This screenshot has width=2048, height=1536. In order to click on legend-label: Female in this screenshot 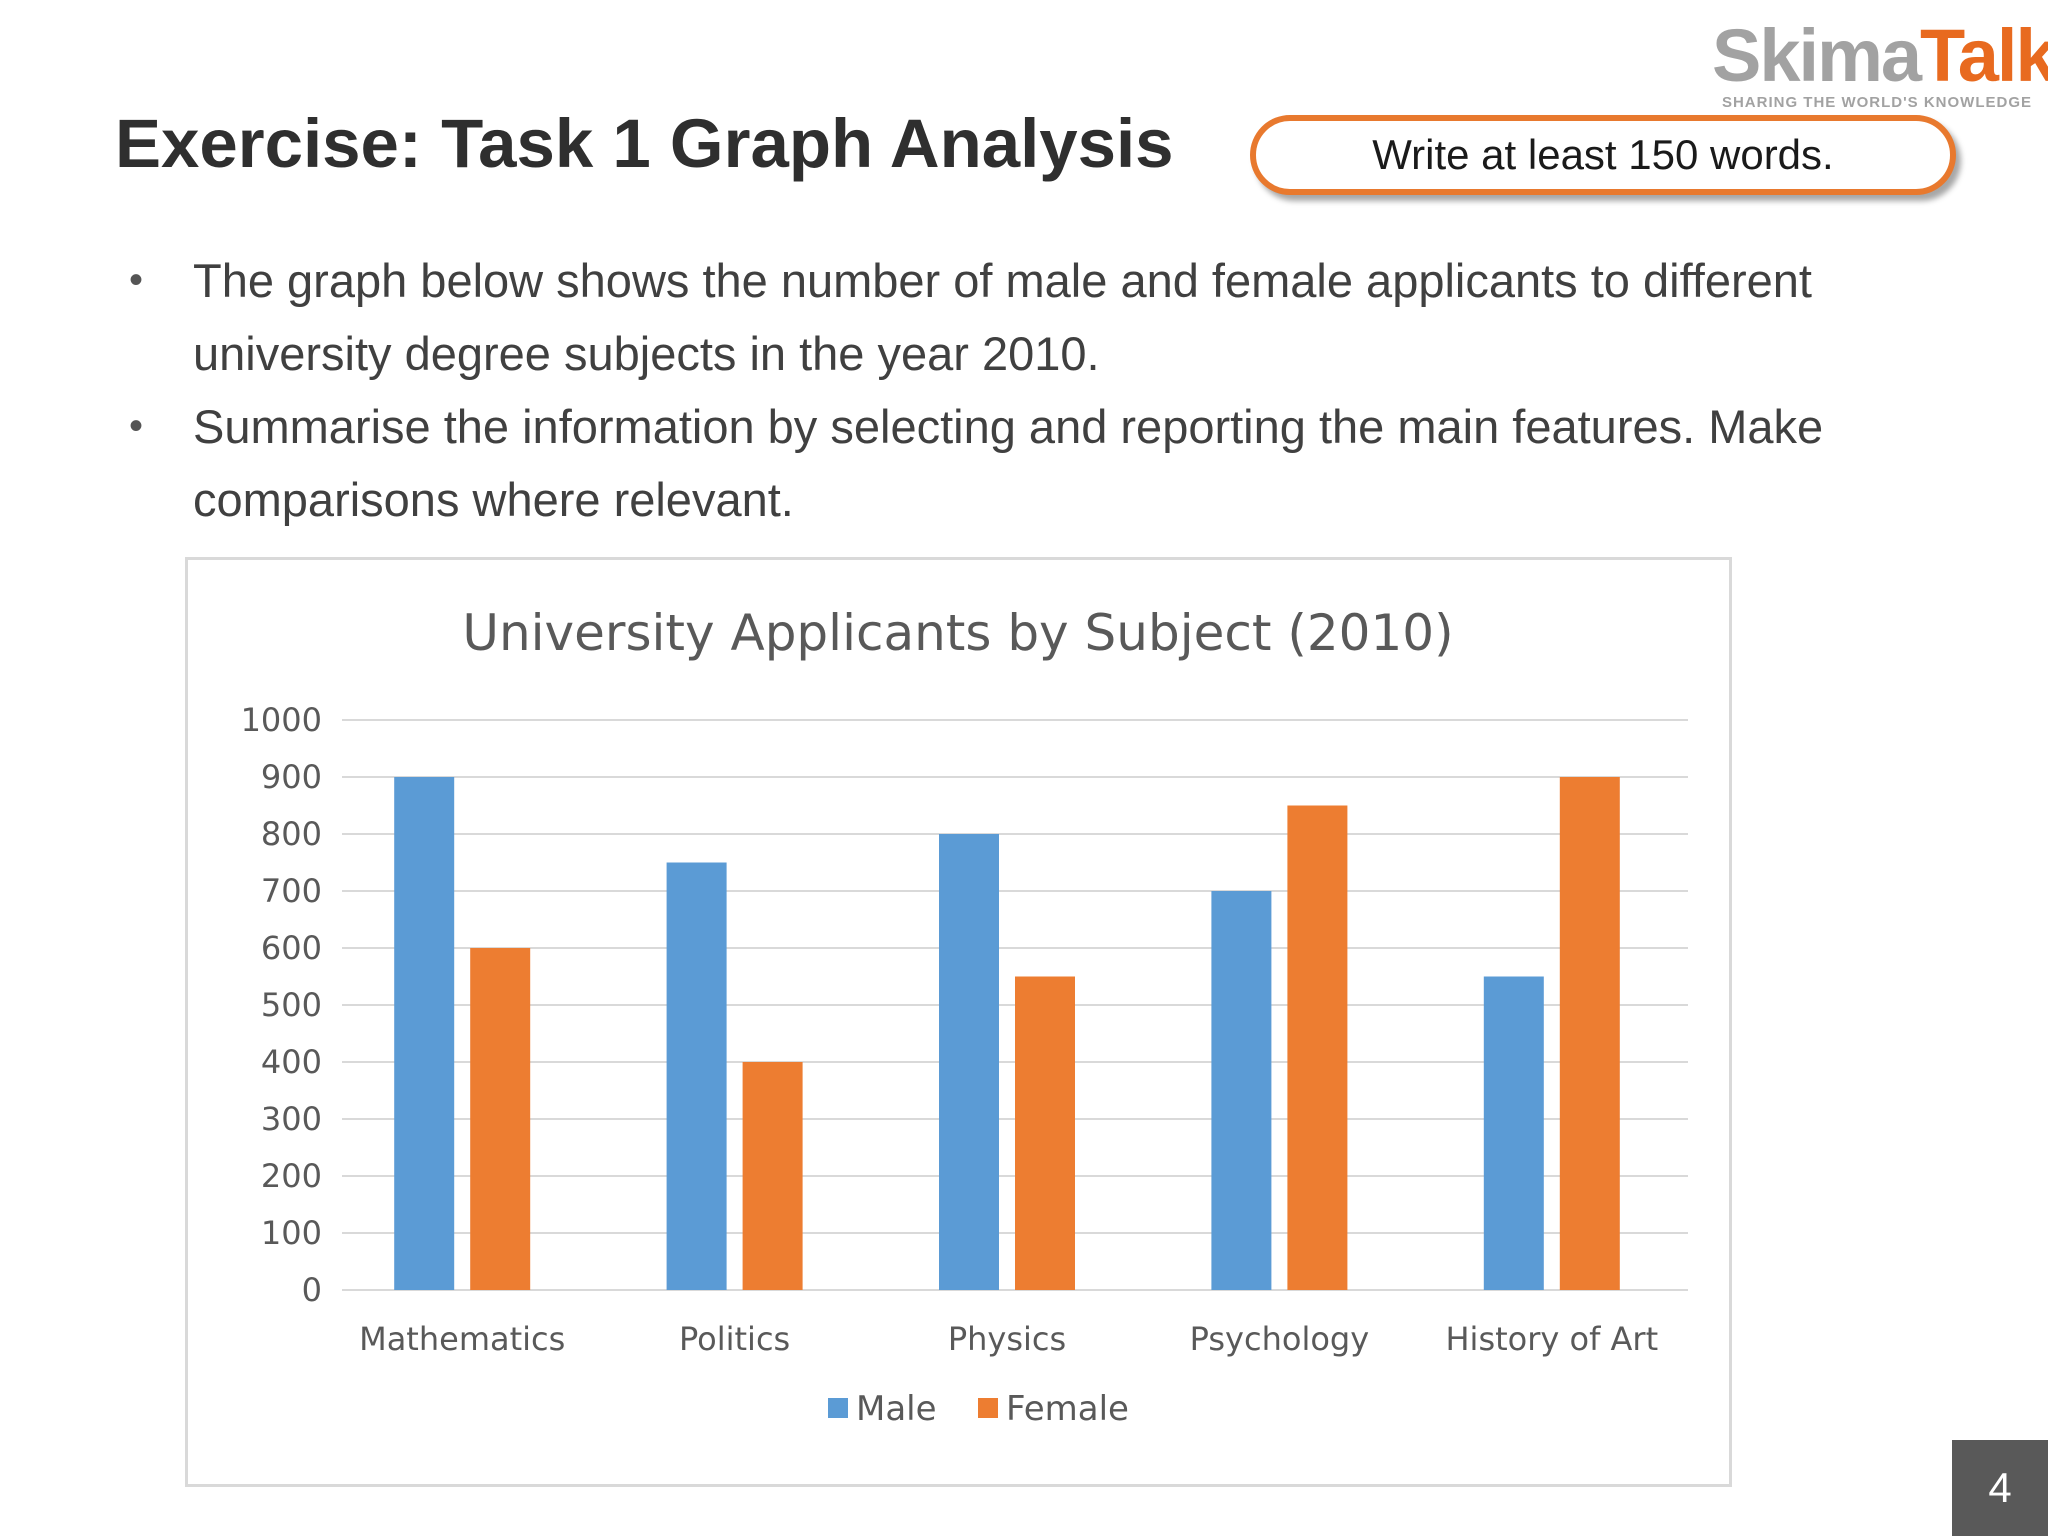, I will do `click(1067, 1409)`.